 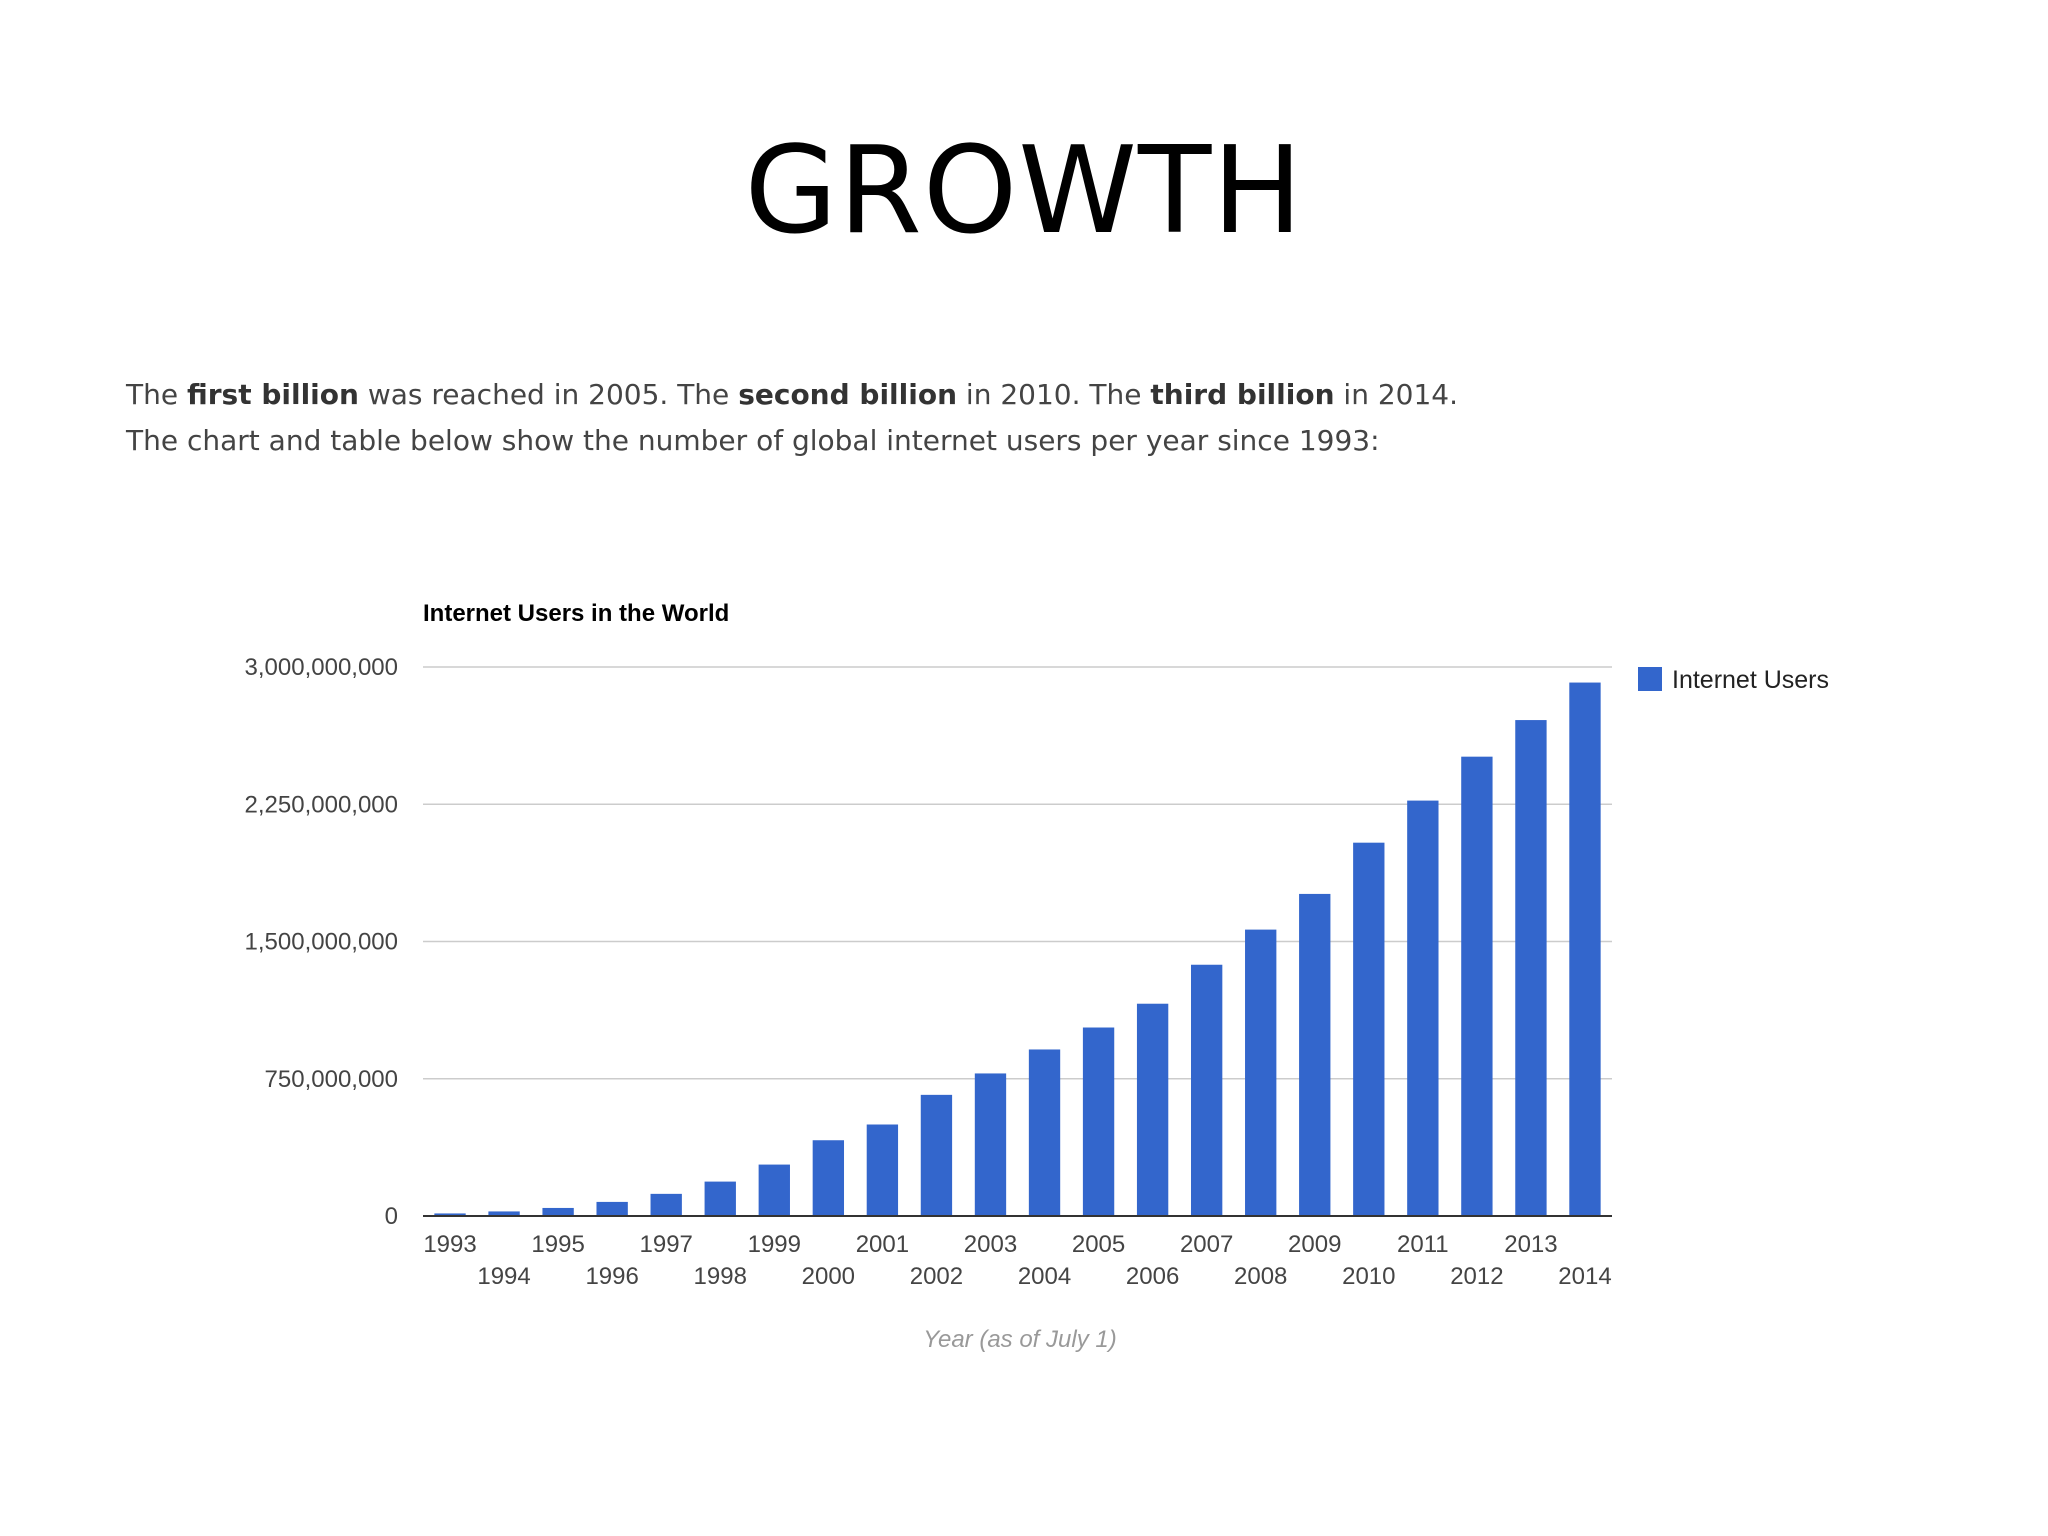 What do you see at coordinates (548, 394) in the screenshot?
I see `intro-fragment: was reached in 2005. The` at bounding box center [548, 394].